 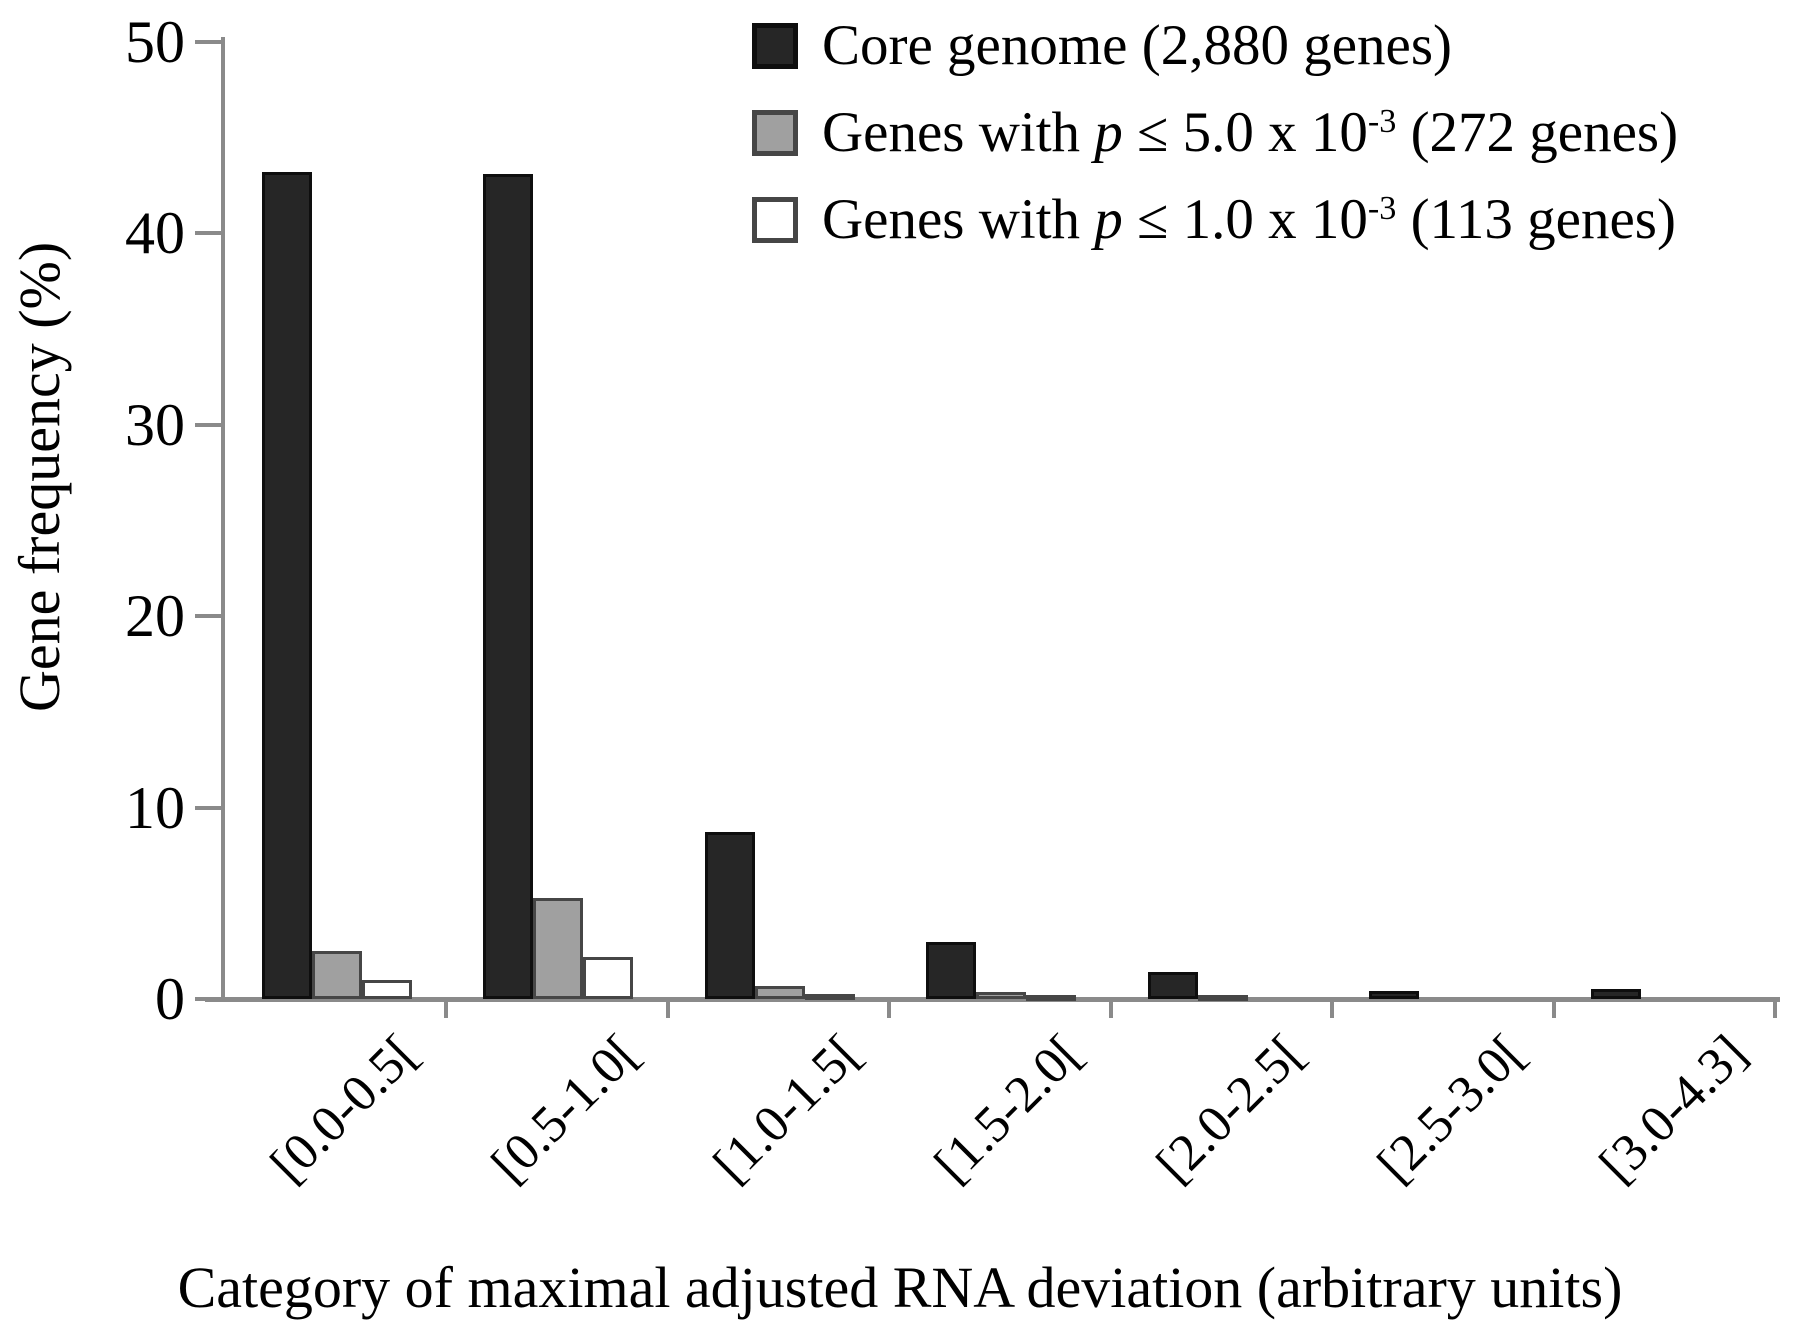 What do you see at coordinates (775, 132) in the screenshot?
I see `gray-swatch-icon` at bounding box center [775, 132].